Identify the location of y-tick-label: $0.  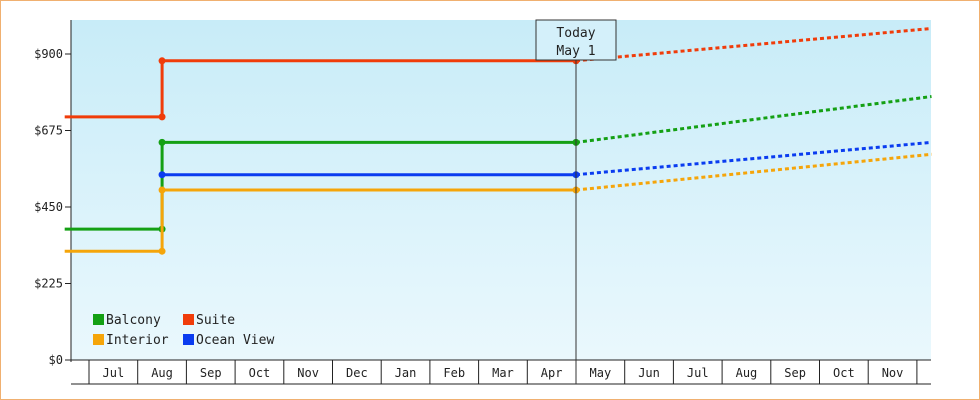
(56, 360).